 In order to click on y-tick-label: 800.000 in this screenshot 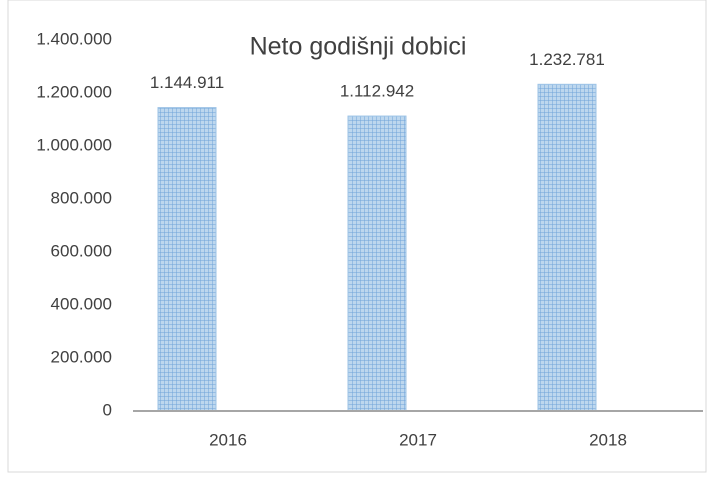, I will do `click(81, 197)`.